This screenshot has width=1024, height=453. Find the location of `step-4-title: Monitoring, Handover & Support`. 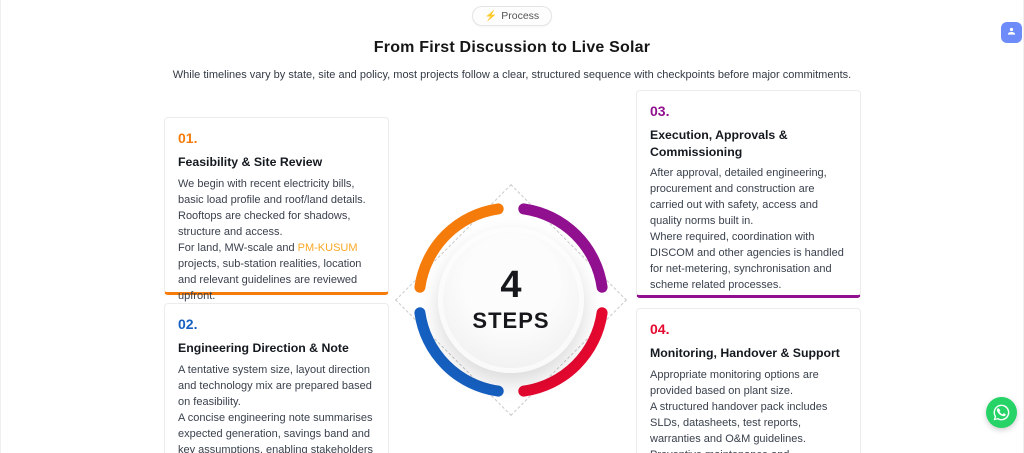

step-4-title: Monitoring, Handover & Support is located at coordinates (745, 353).